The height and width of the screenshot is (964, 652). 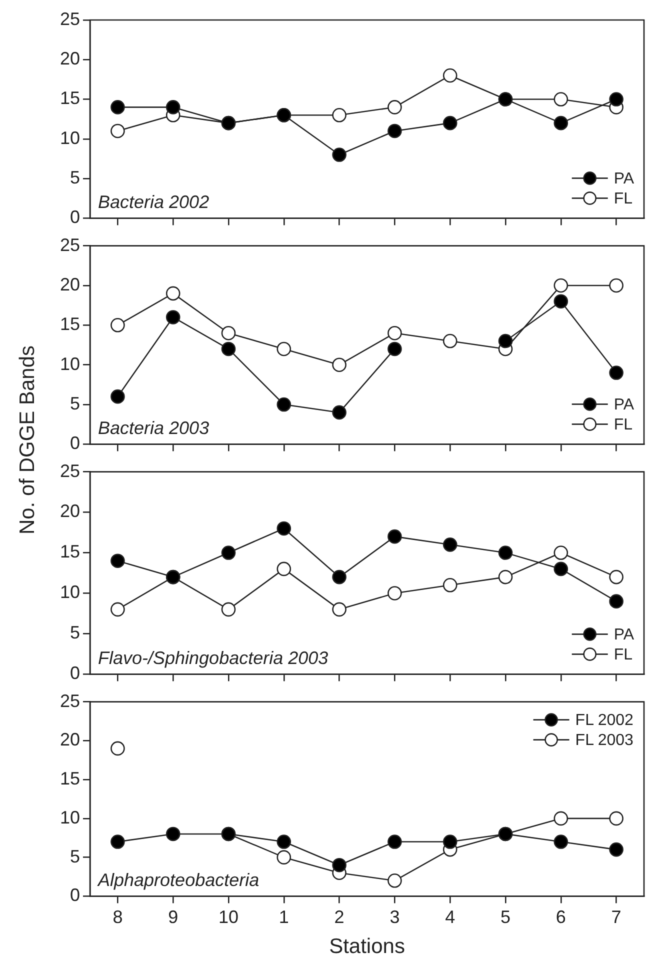 What do you see at coordinates (395, 916) in the screenshot?
I see `x-tick-label: 3` at bounding box center [395, 916].